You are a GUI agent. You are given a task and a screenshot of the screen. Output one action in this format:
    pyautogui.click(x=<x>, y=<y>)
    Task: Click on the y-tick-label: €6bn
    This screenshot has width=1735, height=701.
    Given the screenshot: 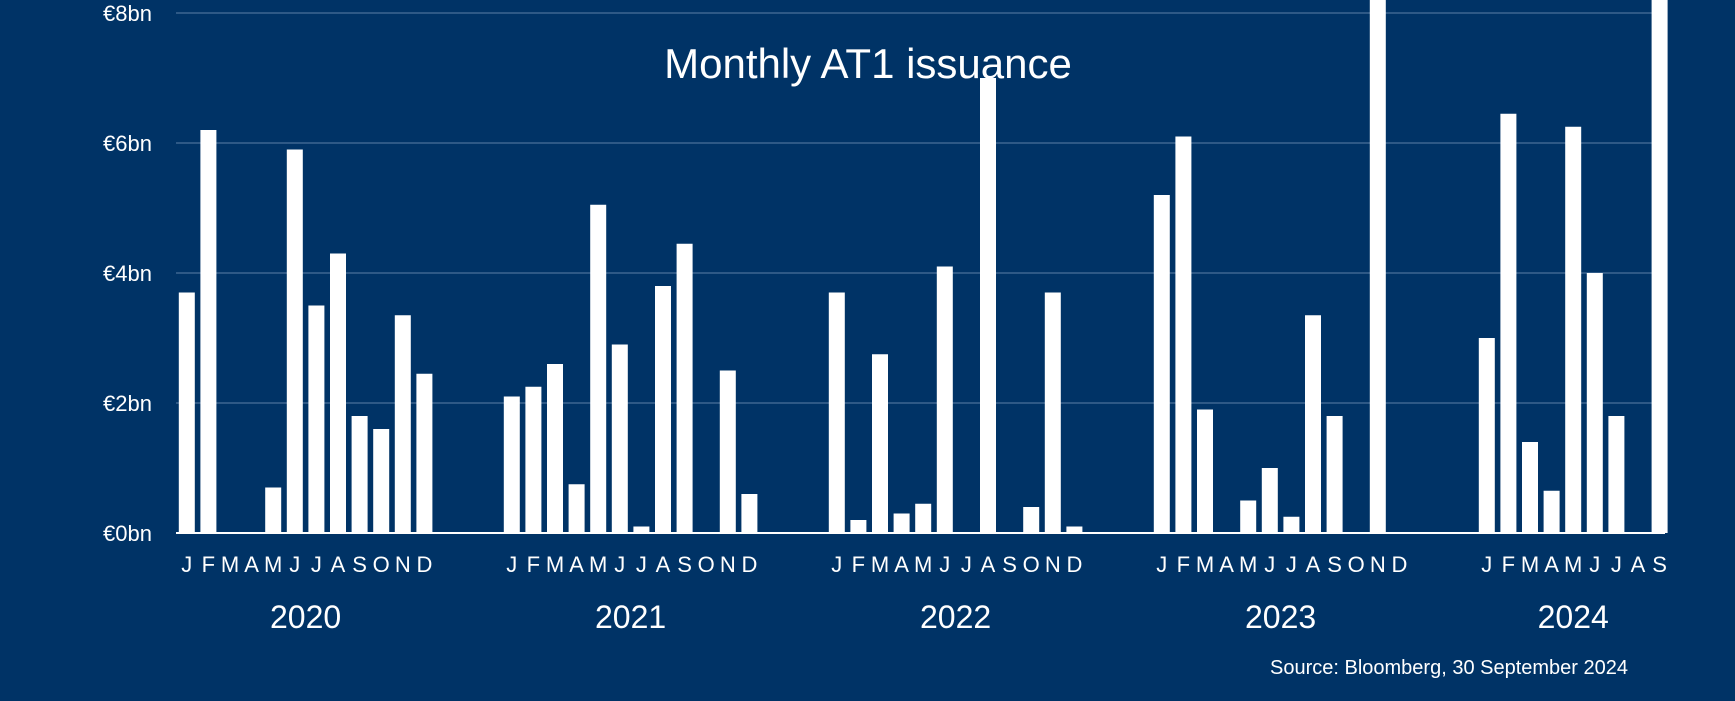 What is the action you would take?
    pyautogui.click(x=127, y=143)
    